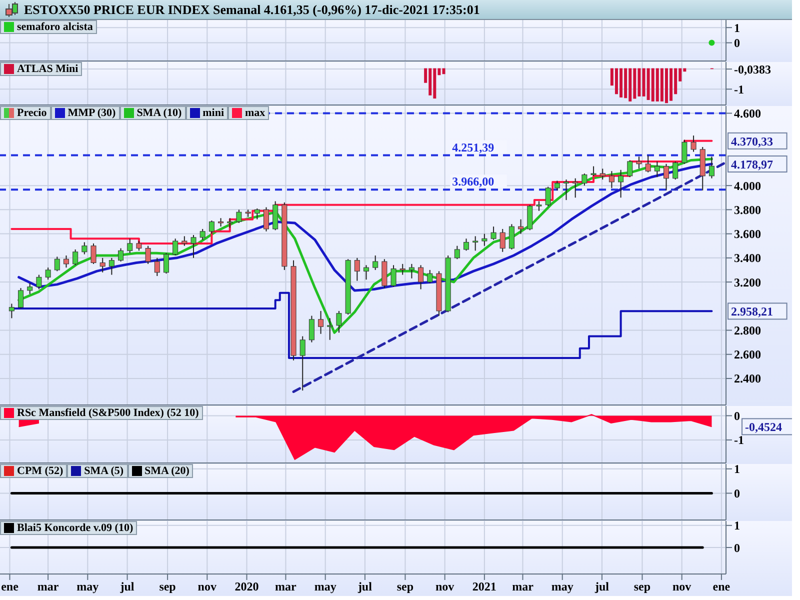  Describe the element at coordinates (747, 113) in the screenshot. I see `y-tick-label: 4.600` at that location.